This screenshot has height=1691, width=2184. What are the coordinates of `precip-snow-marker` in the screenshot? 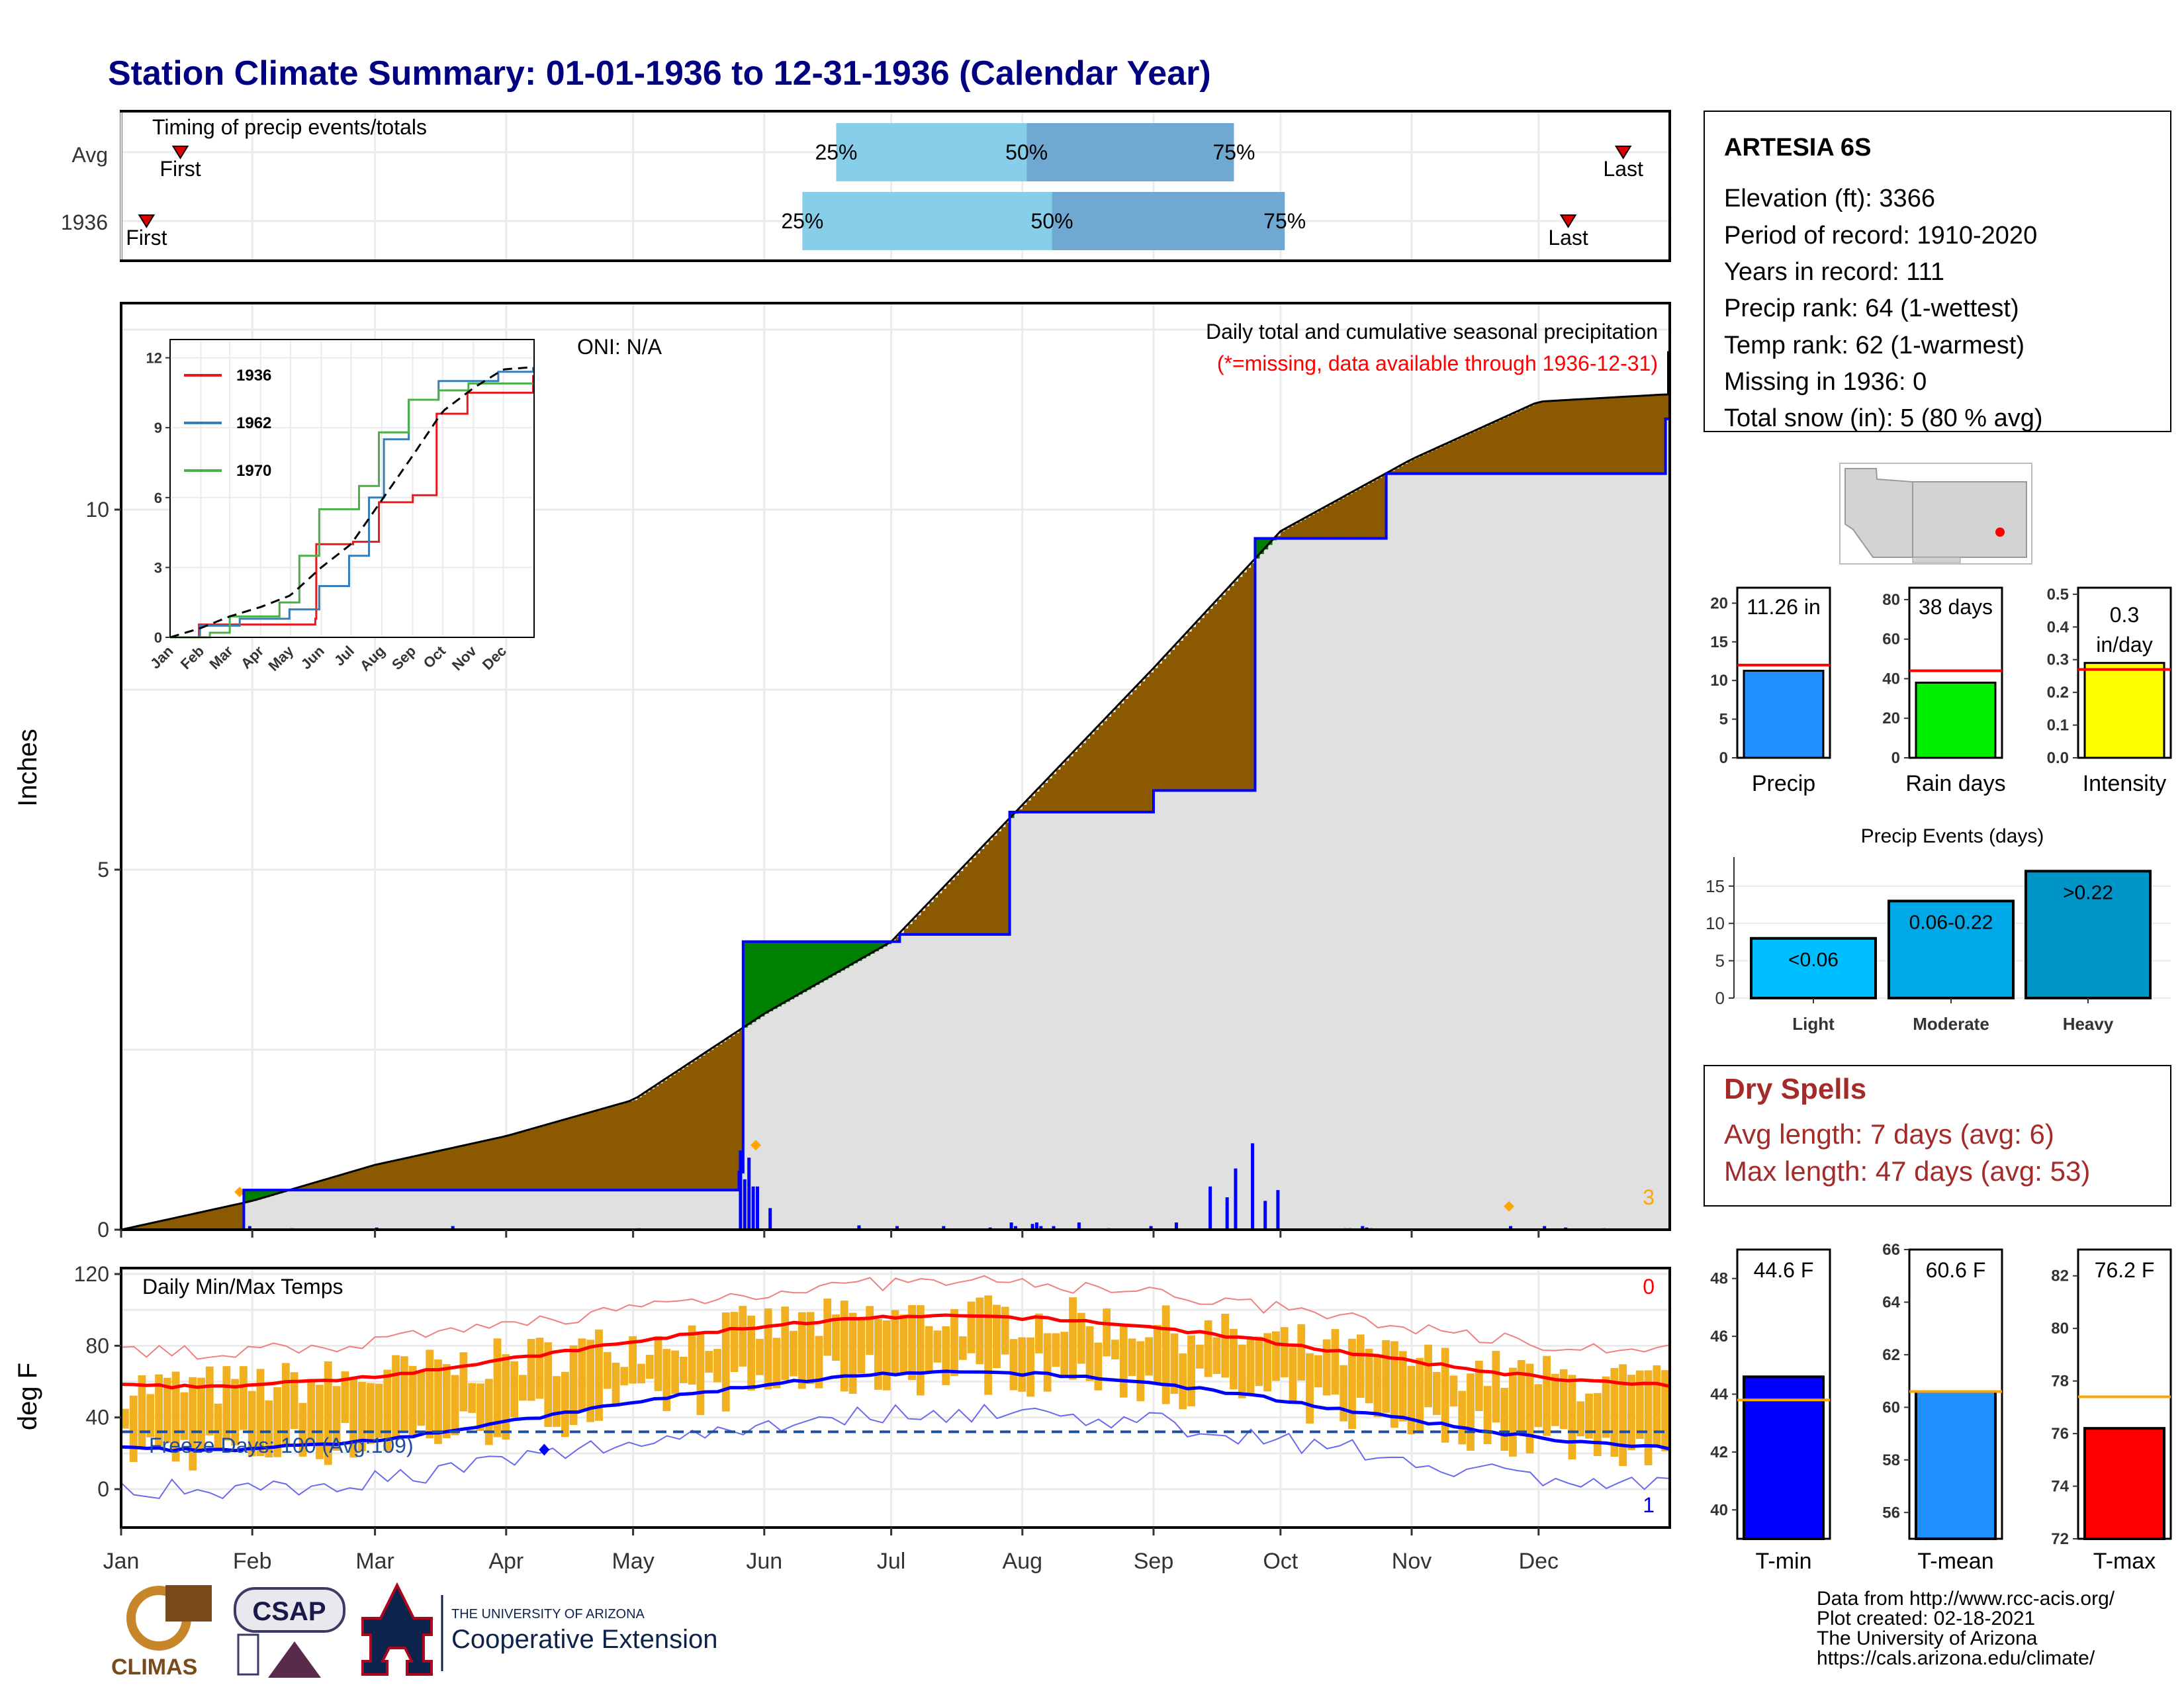 It's located at (240, 1192).